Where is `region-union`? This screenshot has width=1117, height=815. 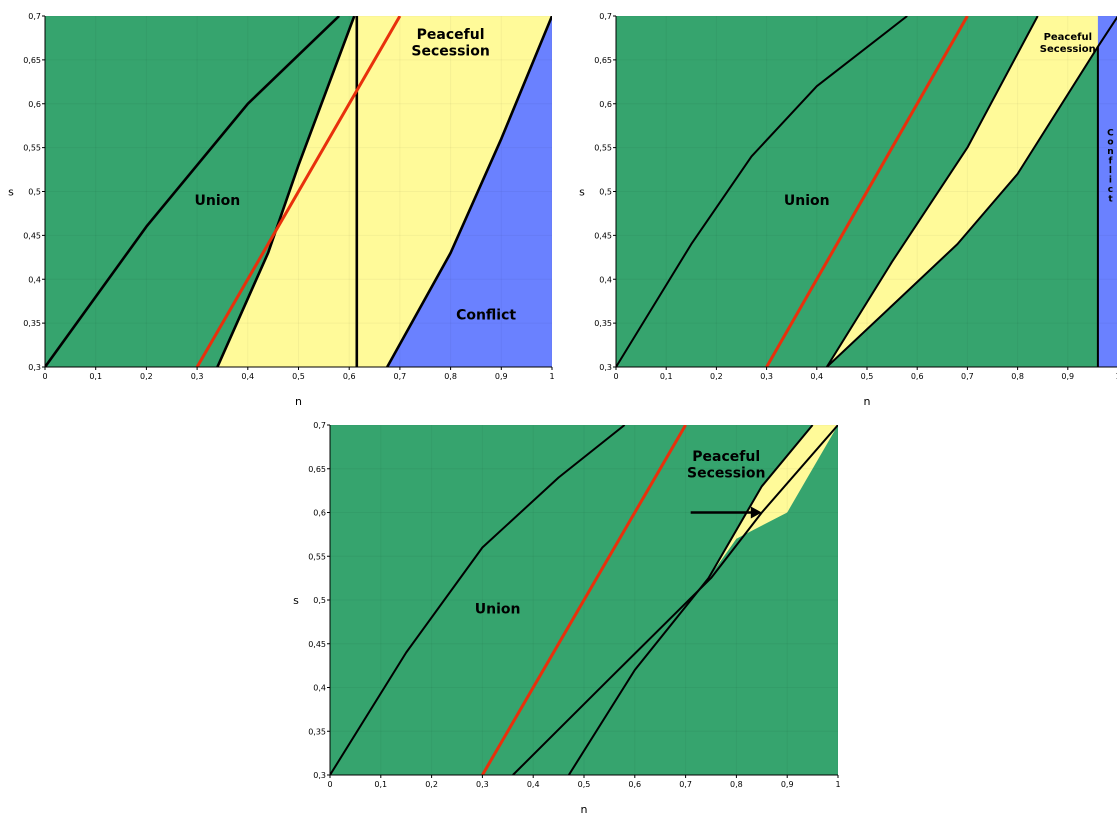
region-union is located at coordinates (200, 191).